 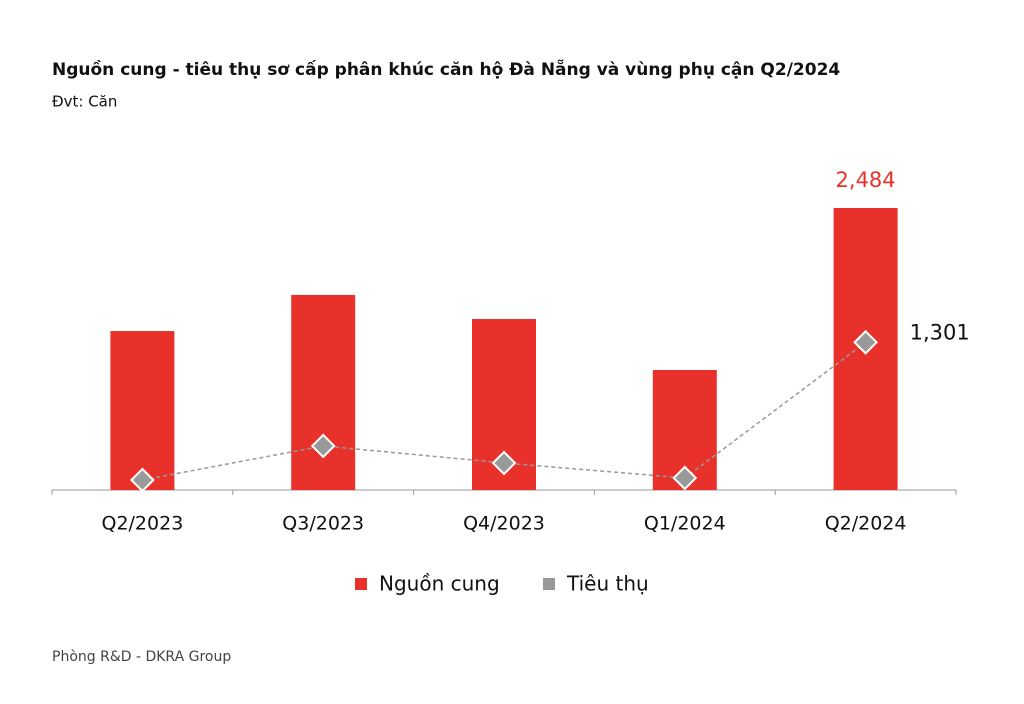 What do you see at coordinates (142, 524) in the screenshot?
I see `x-tick-label: Q2/2023` at bounding box center [142, 524].